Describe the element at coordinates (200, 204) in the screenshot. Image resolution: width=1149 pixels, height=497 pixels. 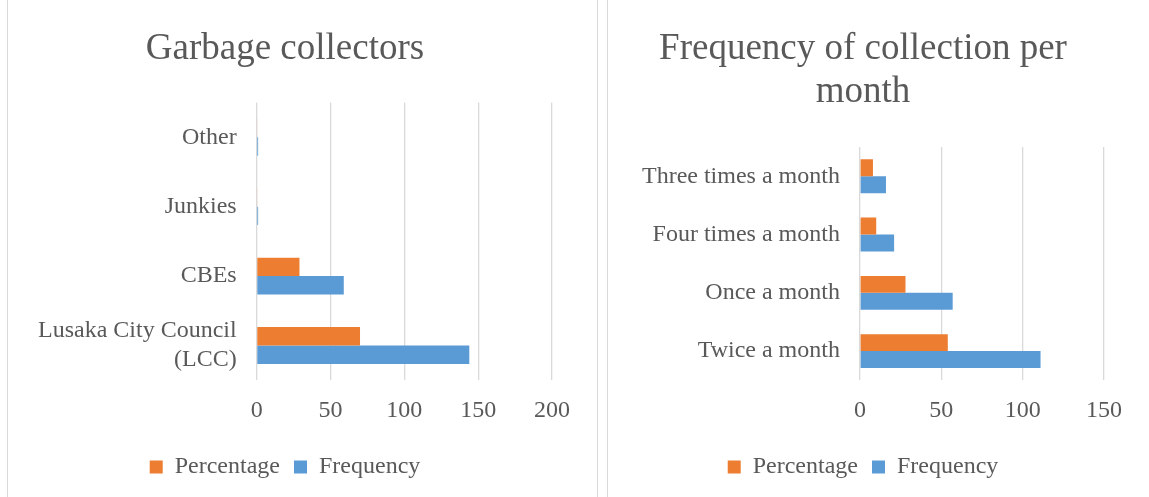
I see `y-tick-label: Junkies` at that location.